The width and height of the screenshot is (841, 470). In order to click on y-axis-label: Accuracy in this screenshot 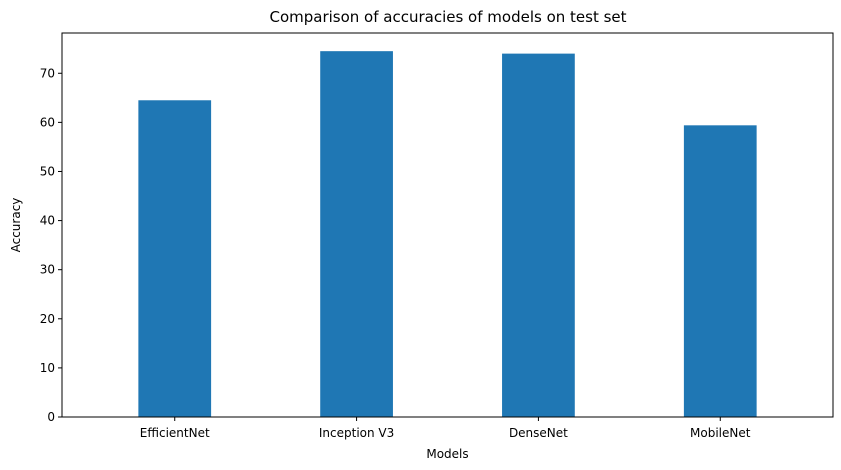, I will do `click(16, 225)`.